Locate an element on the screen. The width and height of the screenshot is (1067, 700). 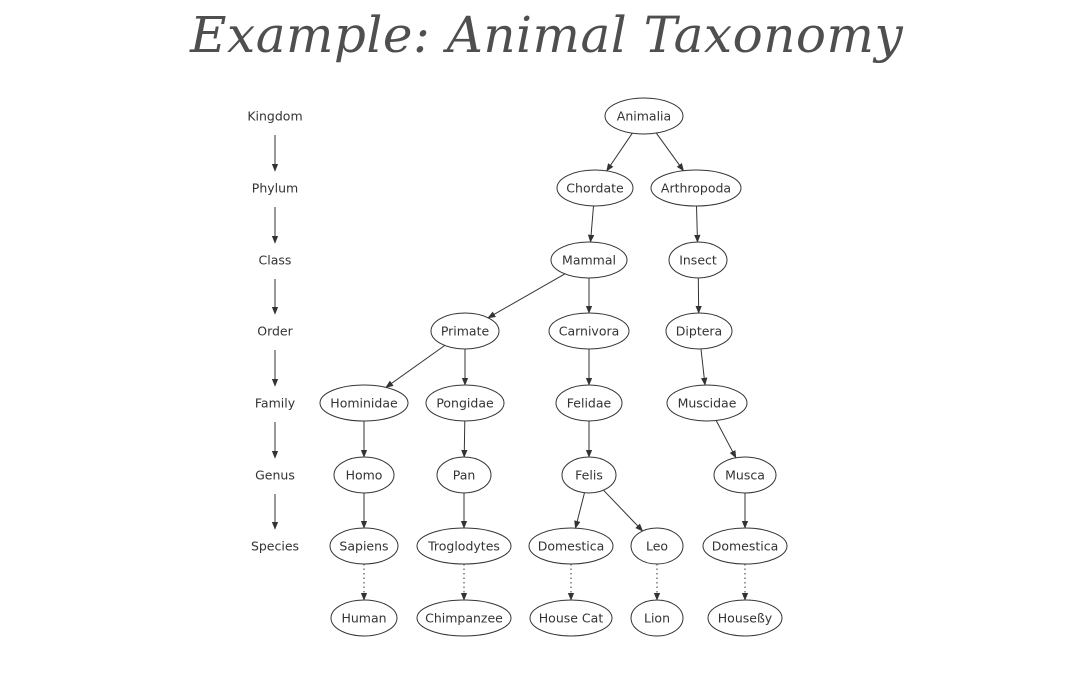
node-label: Leo is located at coordinates (657, 546).